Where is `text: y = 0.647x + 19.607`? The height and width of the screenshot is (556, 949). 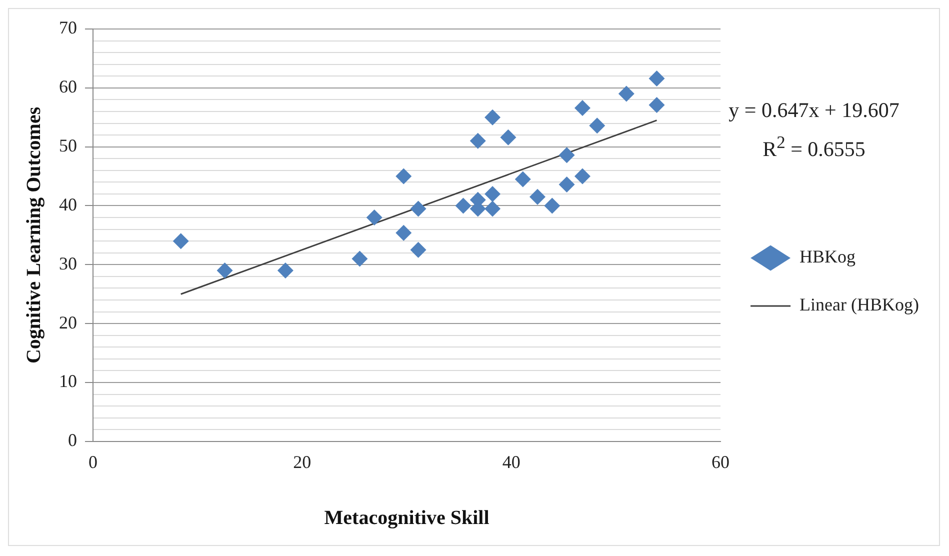 text: y = 0.647x + 19.607 is located at coordinates (814, 110).